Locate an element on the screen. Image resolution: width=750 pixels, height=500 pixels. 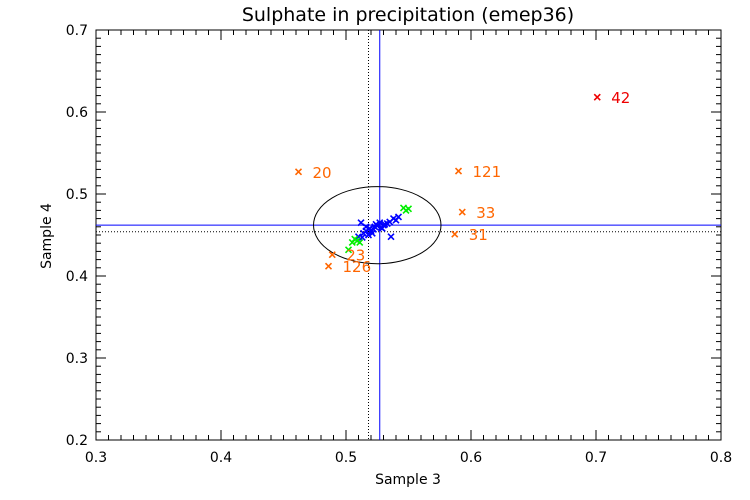
point-label: 42 is located at coordinates (620, 98).